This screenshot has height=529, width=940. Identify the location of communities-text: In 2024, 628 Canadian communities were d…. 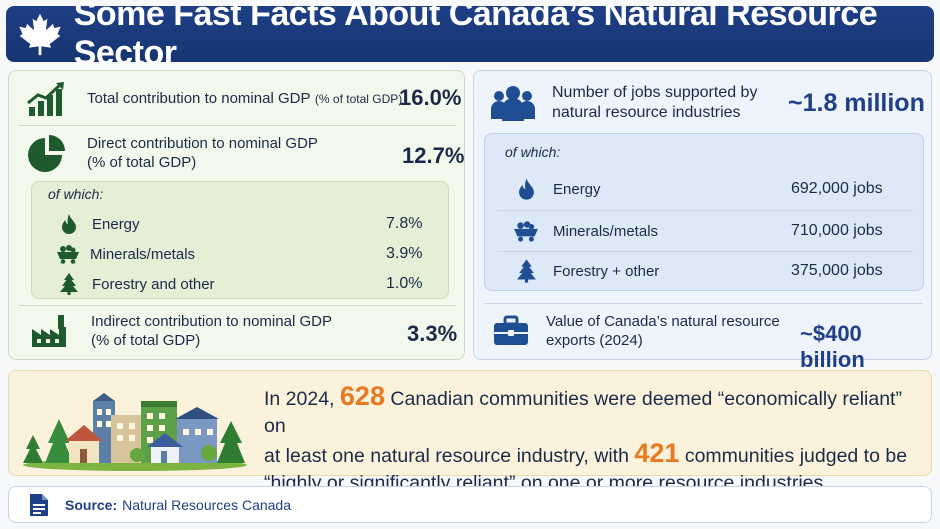
(589, 440).